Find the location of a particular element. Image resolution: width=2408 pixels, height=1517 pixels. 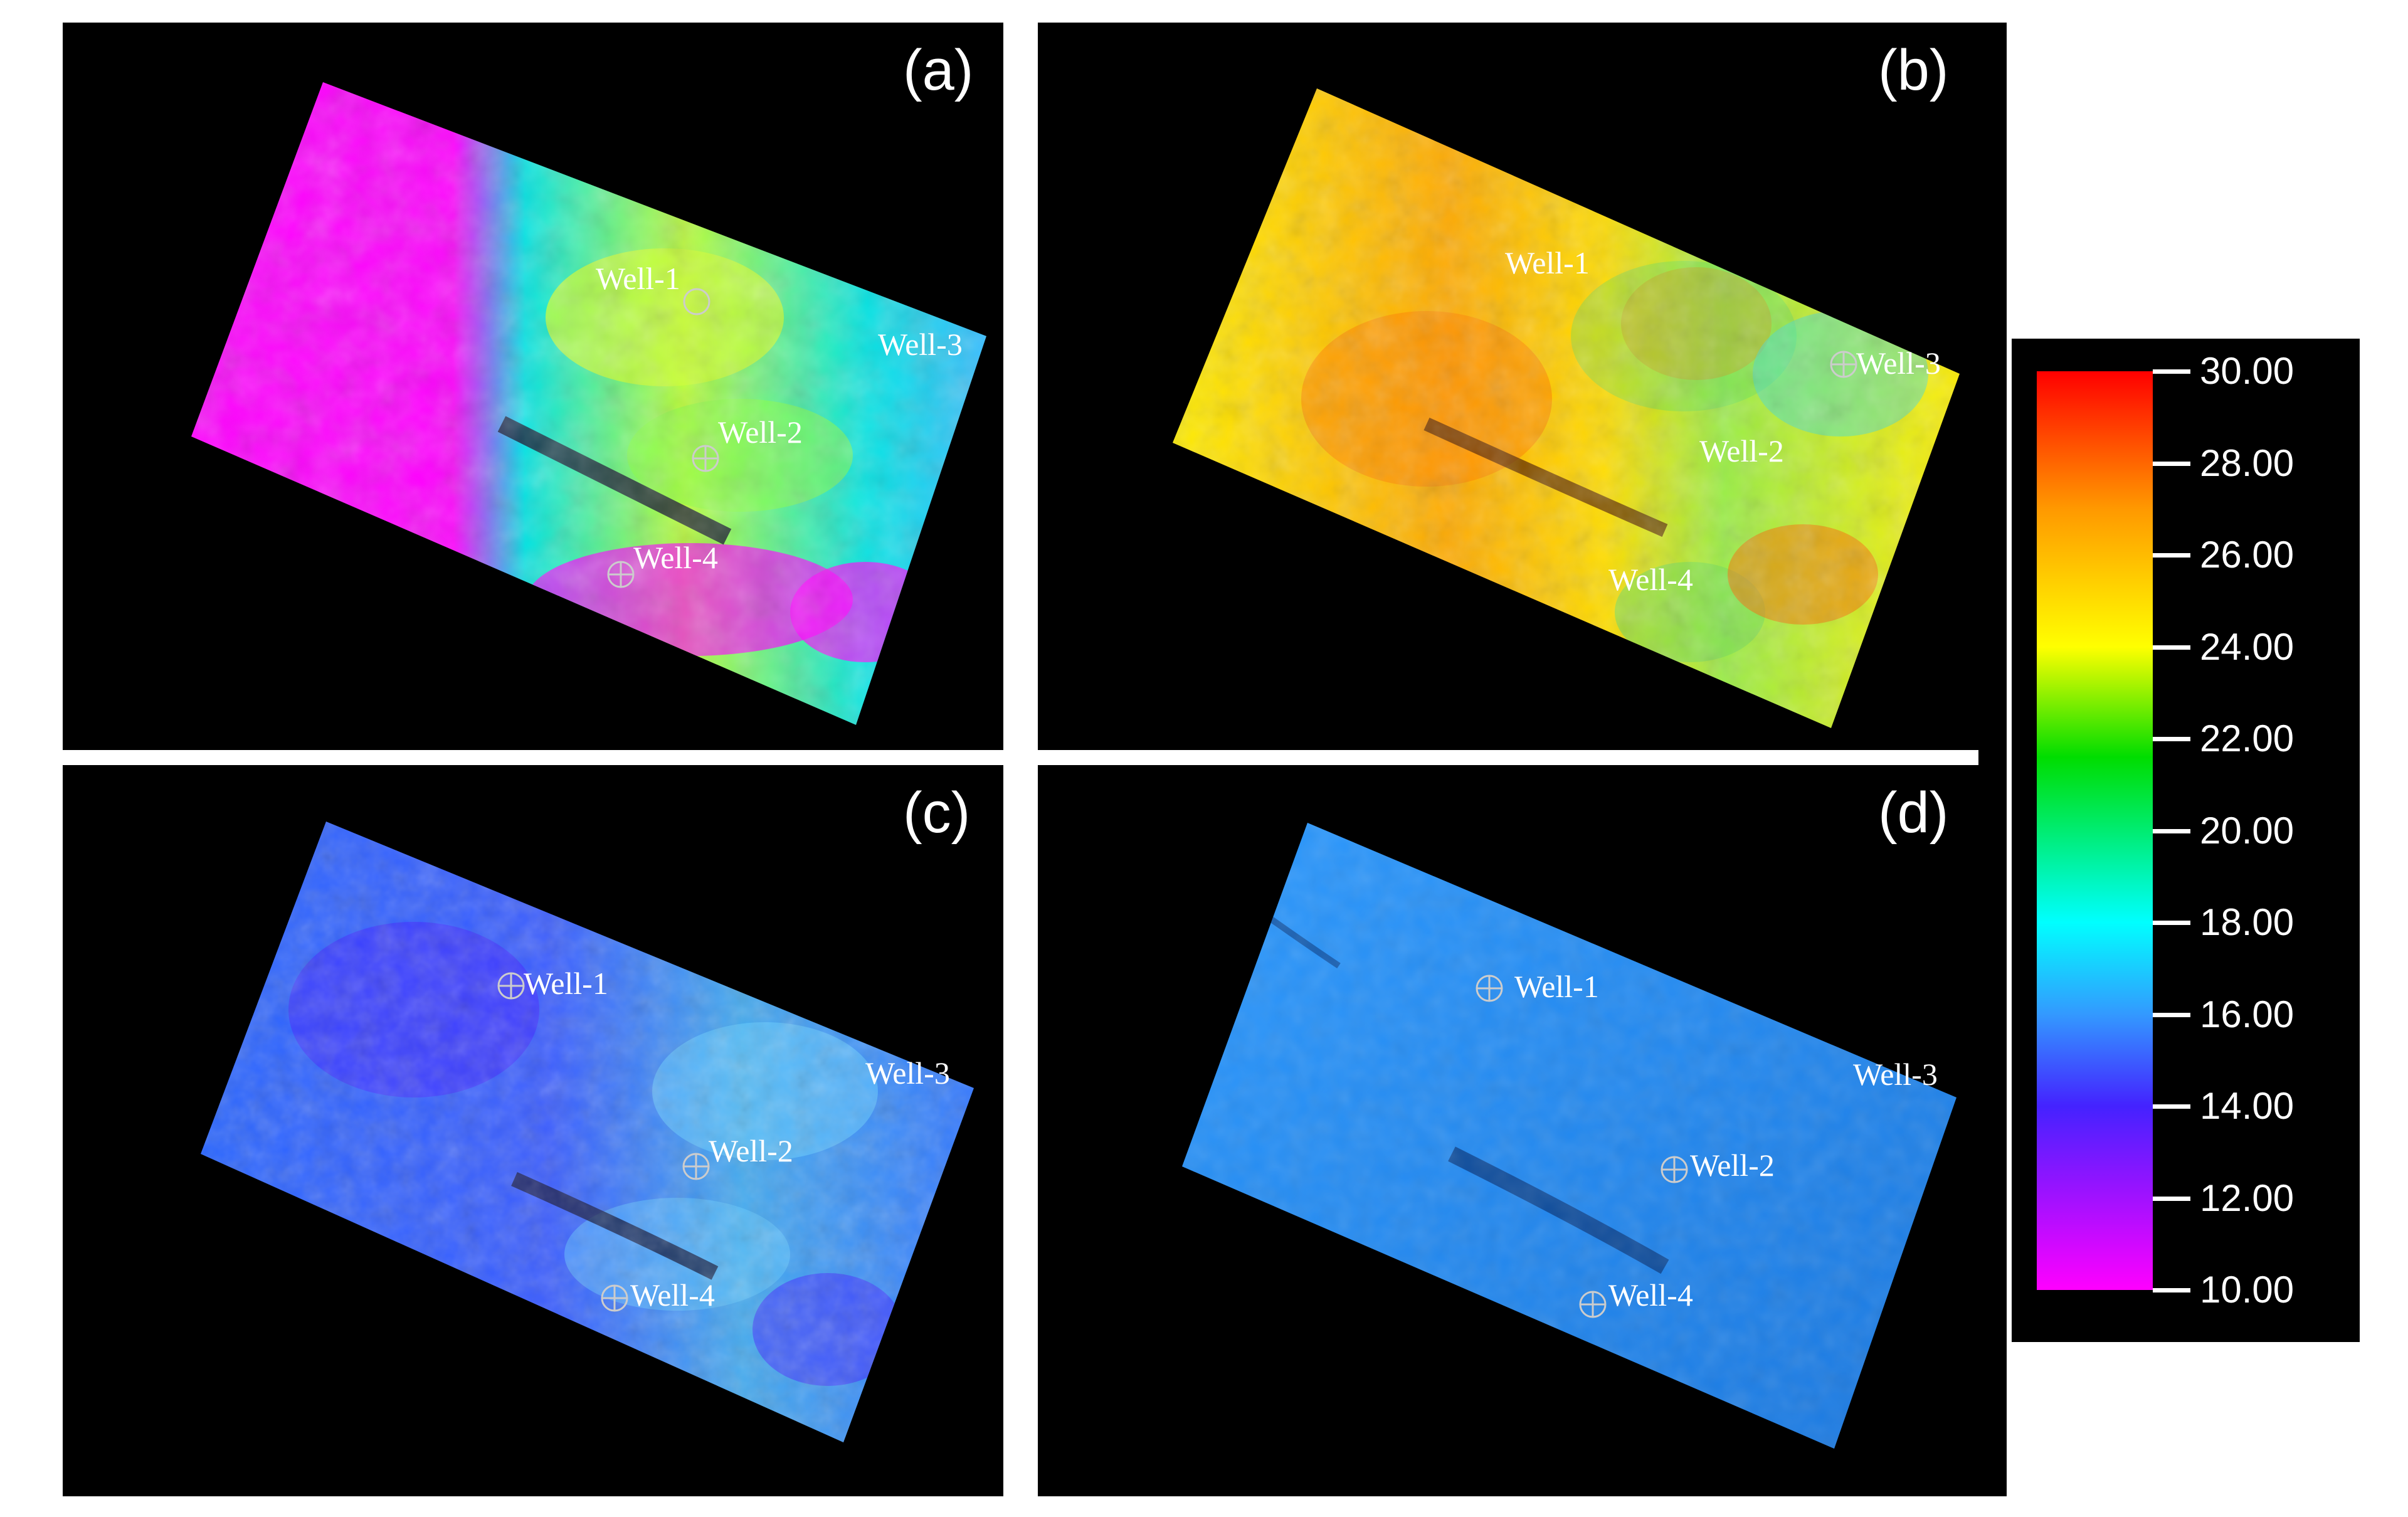

colorbar-gradient is located at coordinates (2095, 830).